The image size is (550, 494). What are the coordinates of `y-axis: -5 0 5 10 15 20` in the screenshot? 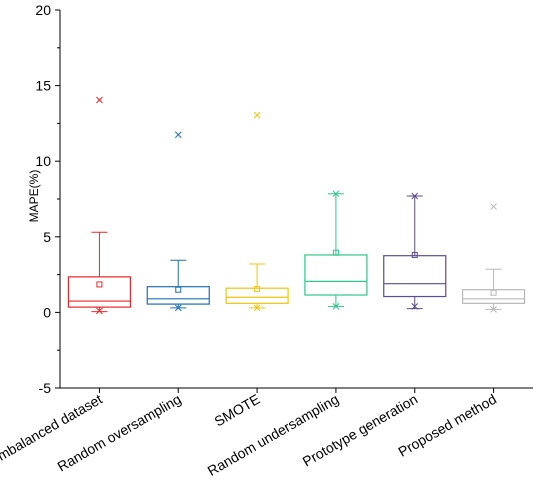 It's located at (47, 199).